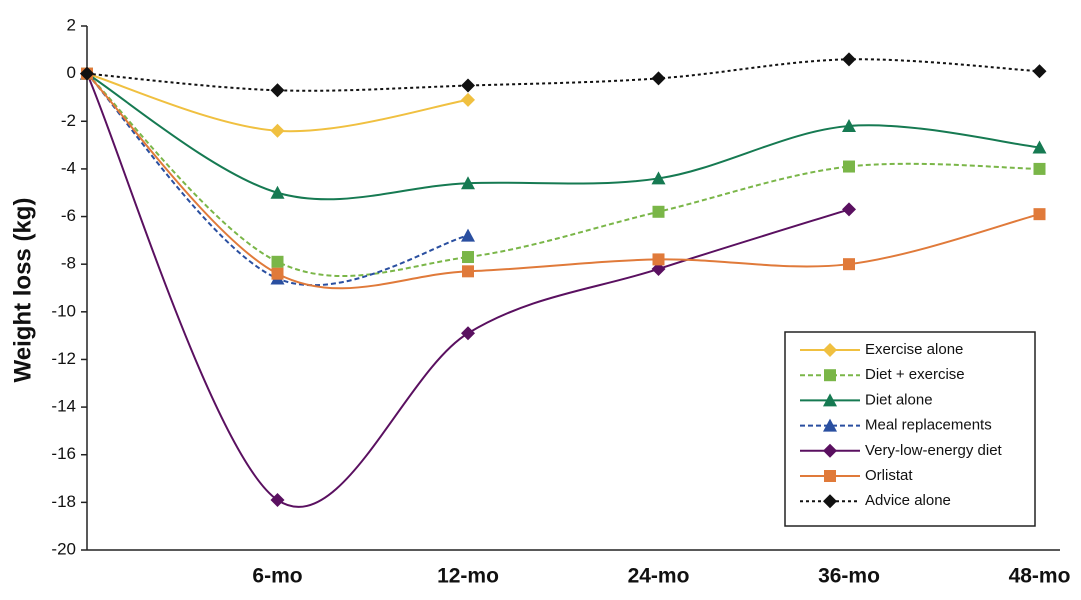  I want to click on y-tick-label: 2, so click(71, 24).